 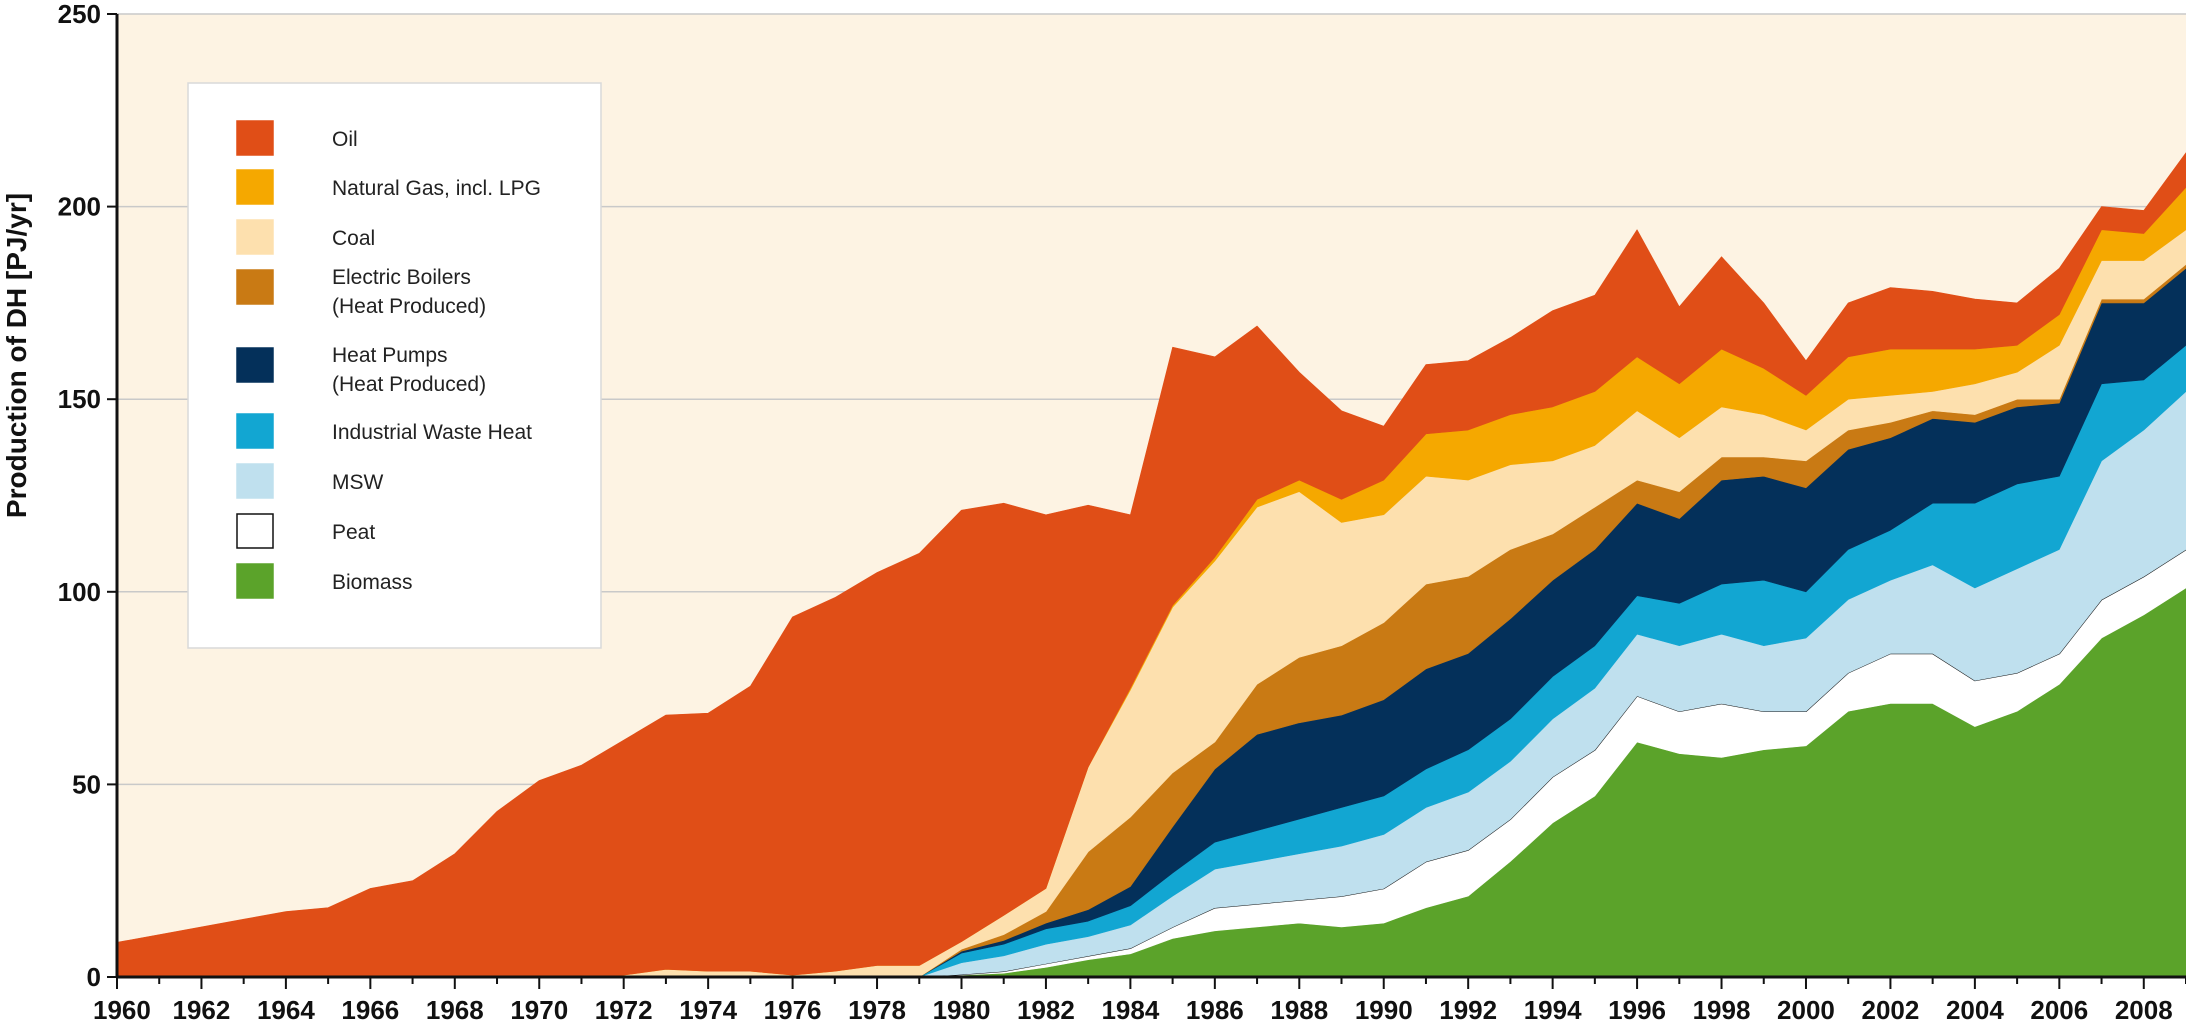 I want to click on x-tick-label: 1968, so click(x=455, y=1010).